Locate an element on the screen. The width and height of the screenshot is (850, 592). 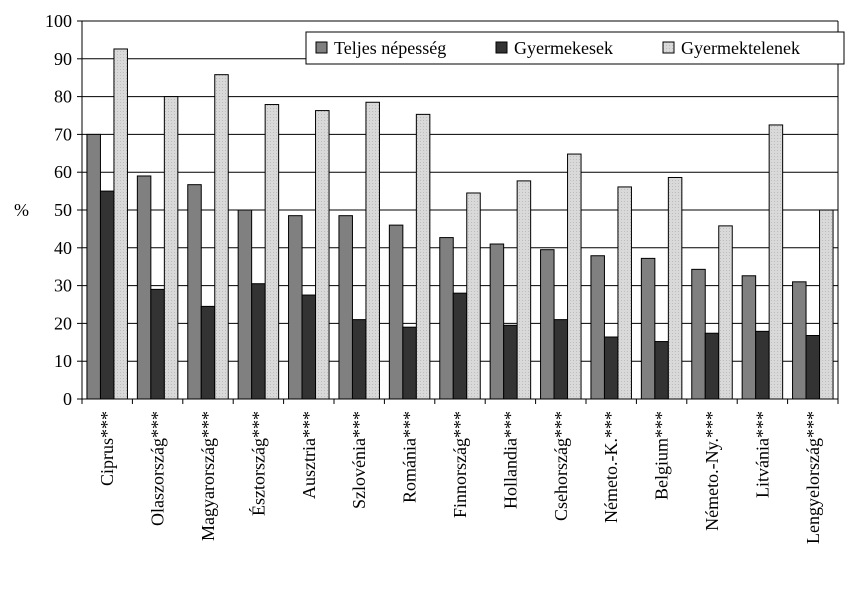
y-tick-label: 60 is located at coordinates (63, 172).